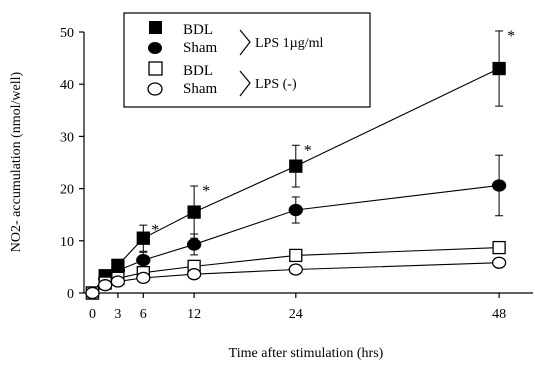 This screenshot has width=535, height=365. I want to click on legend-box, so click(247, 60).